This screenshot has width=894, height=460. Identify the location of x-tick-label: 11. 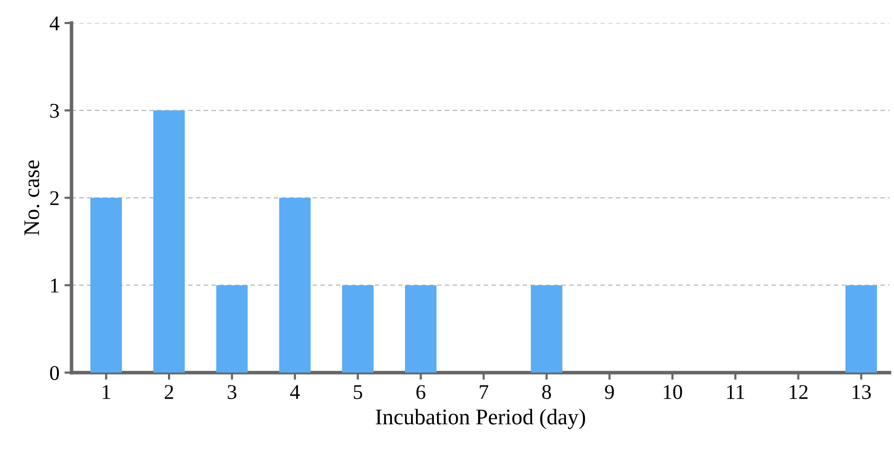
(735, 392).